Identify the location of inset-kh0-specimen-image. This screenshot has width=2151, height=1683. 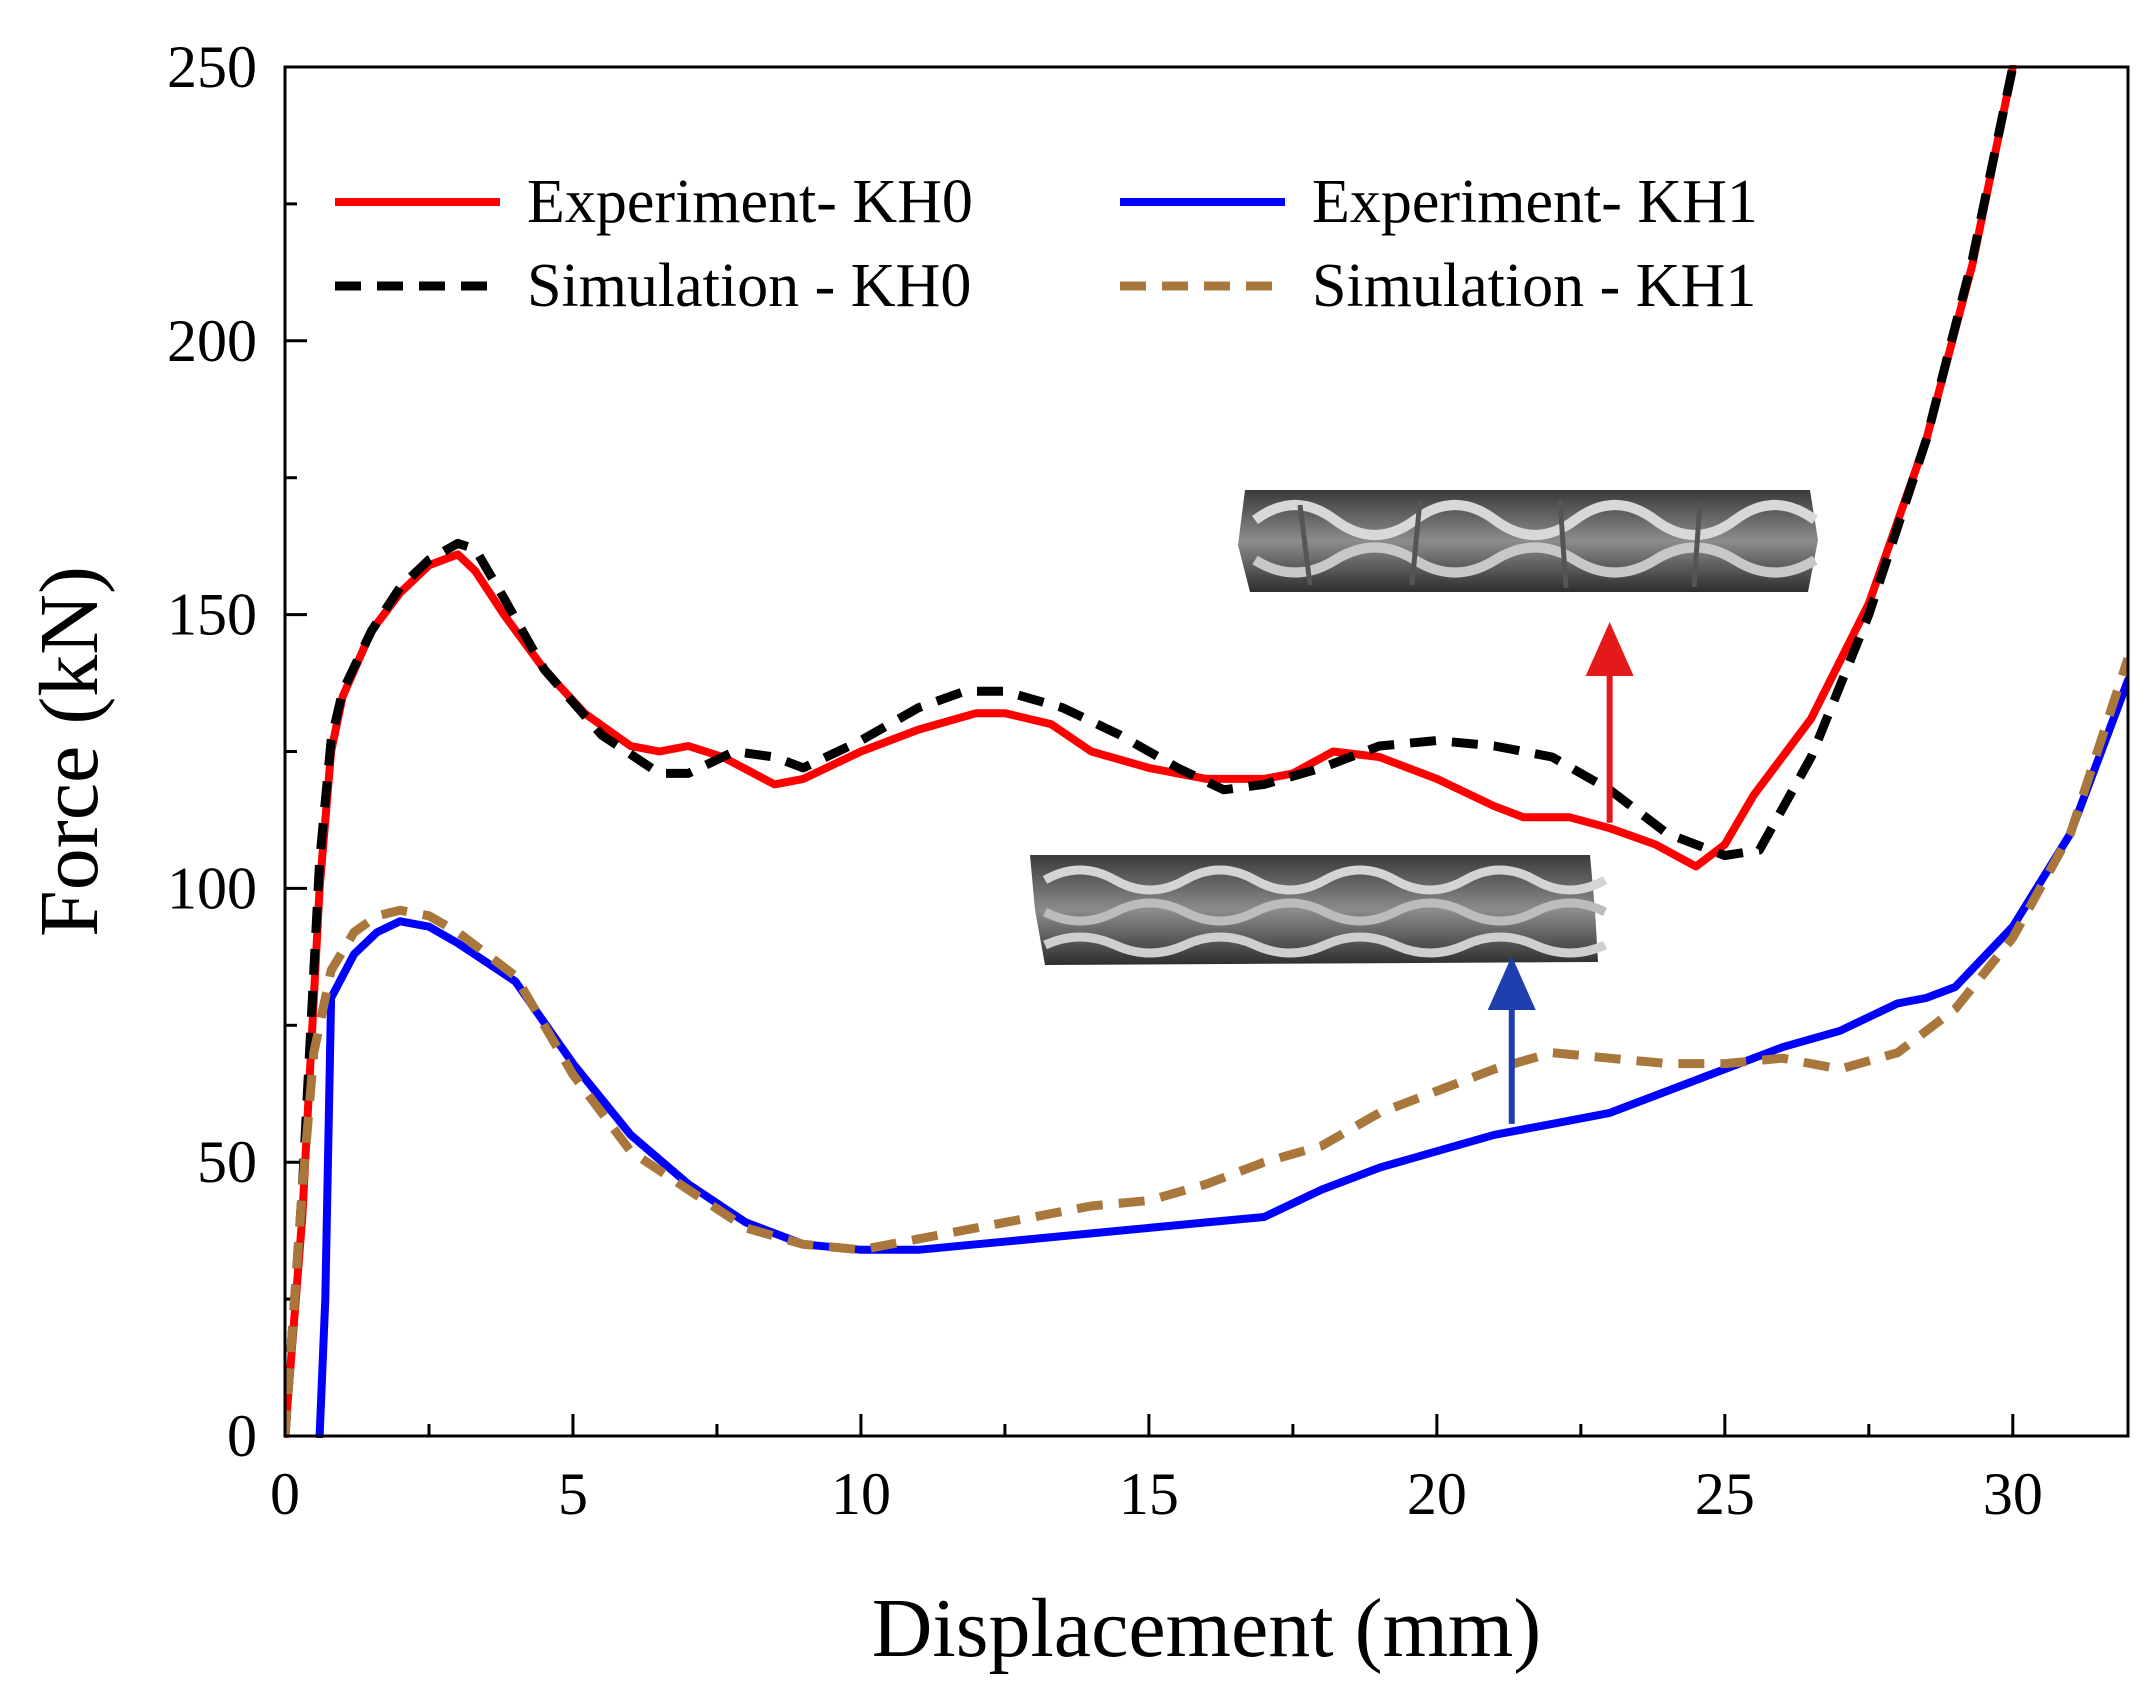
(1528, 541).